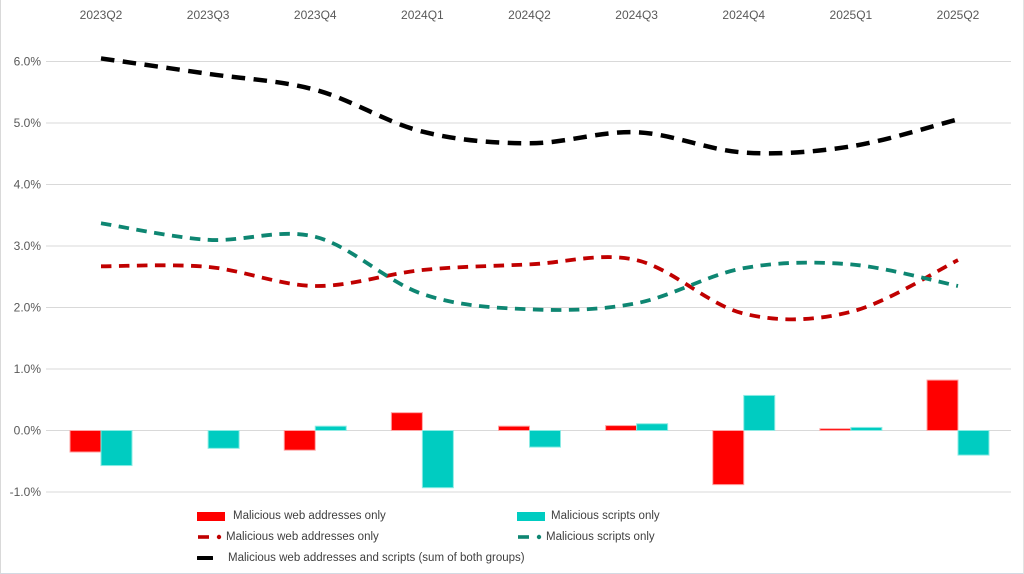 The image size is (1024, 574). I want to click on legend-item-line-web-addresses: Malicious web addresses only, so click(288, 537).